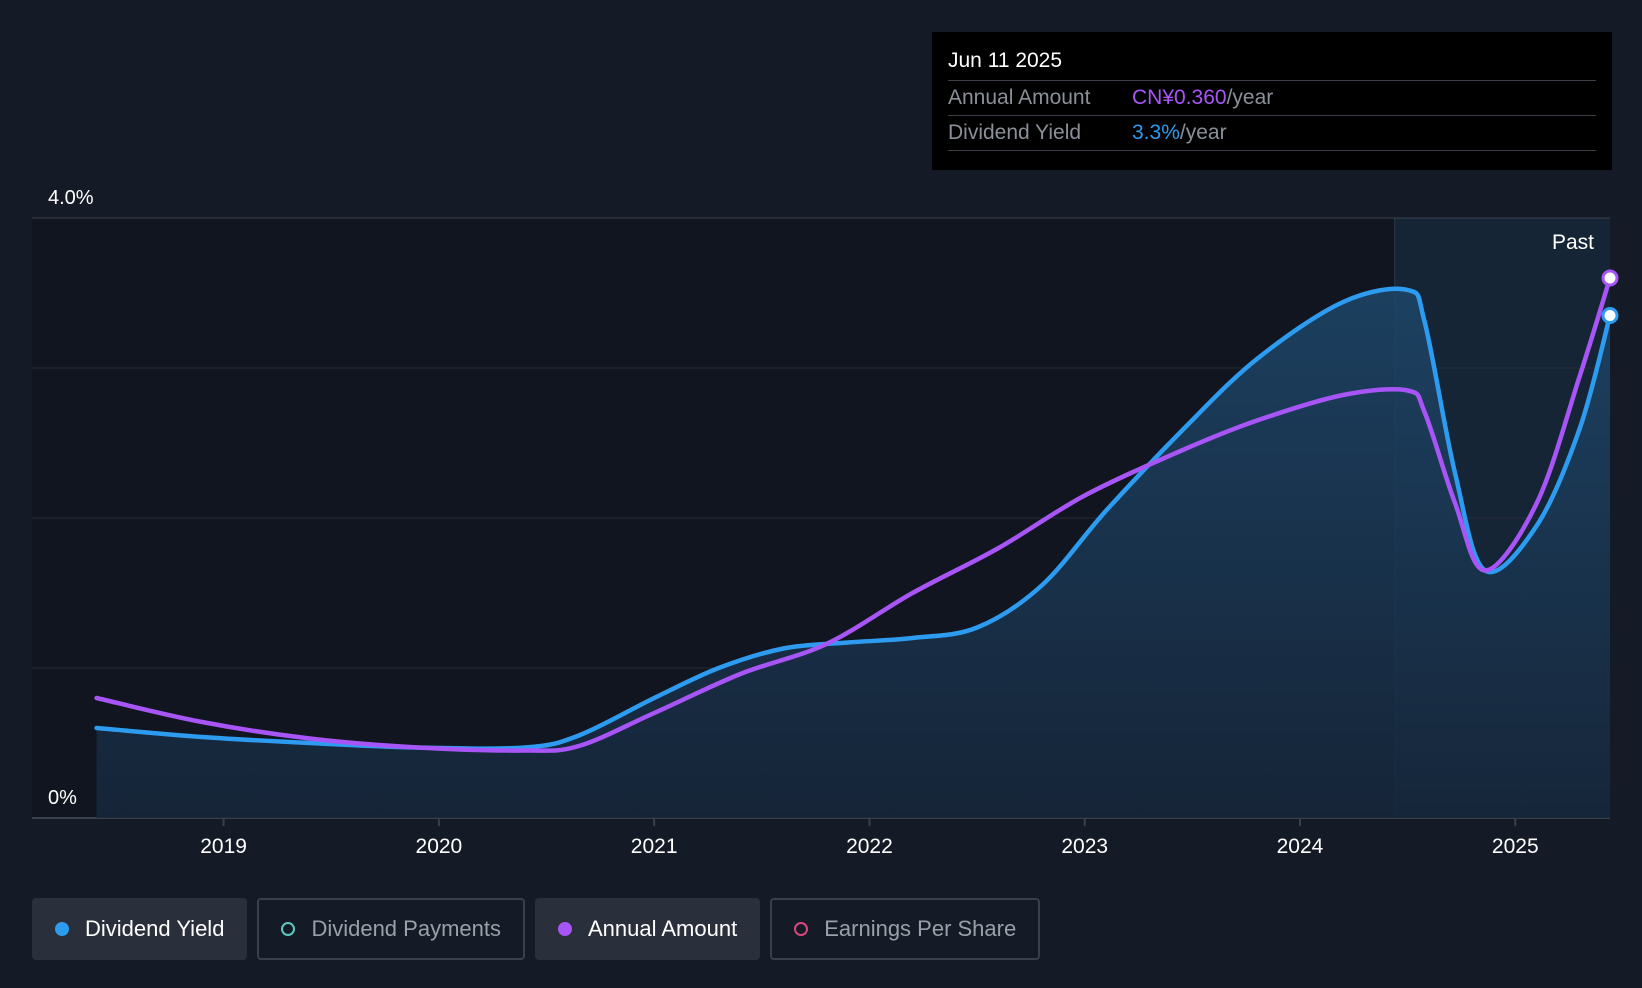  What do you see at coordinates (1610, 315) in the screenshot?
I see `dividend-yield-end-point` at bounding box center [1610, 315].